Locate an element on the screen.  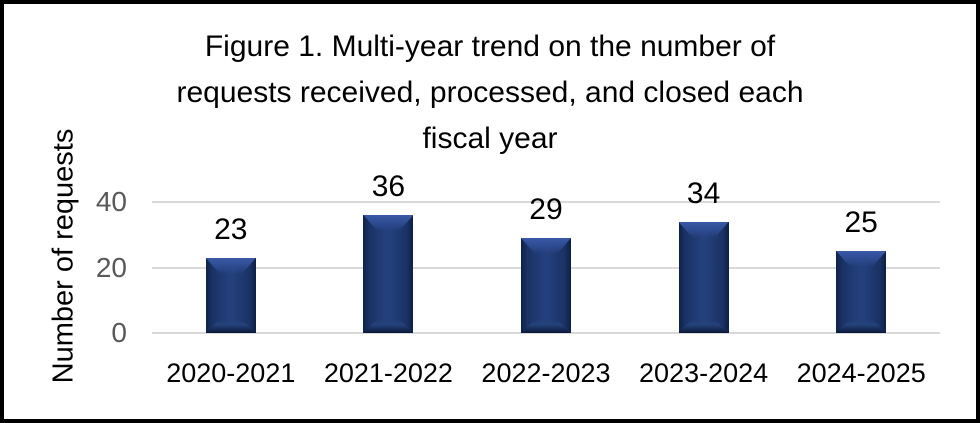
chart-title-line-3: fiscal year is located at coordinates (490, 138).